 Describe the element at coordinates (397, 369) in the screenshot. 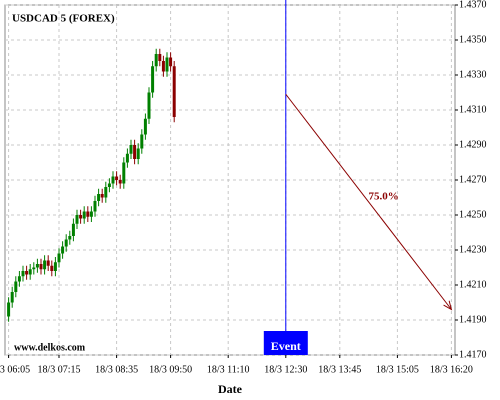

I see `x-tick-label: 18/3 15:05` at that location.